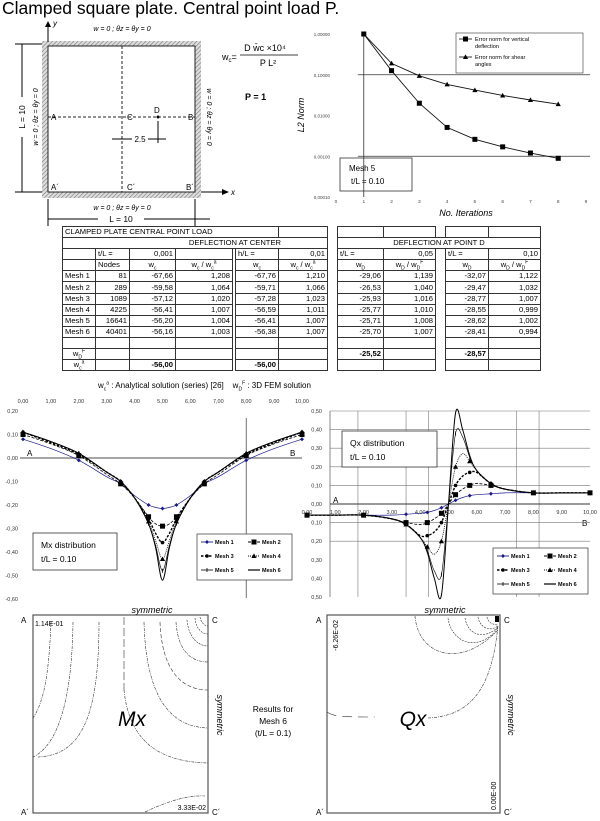  I want to click on qx-y-tick-label: 0,30, so click(316, 561).